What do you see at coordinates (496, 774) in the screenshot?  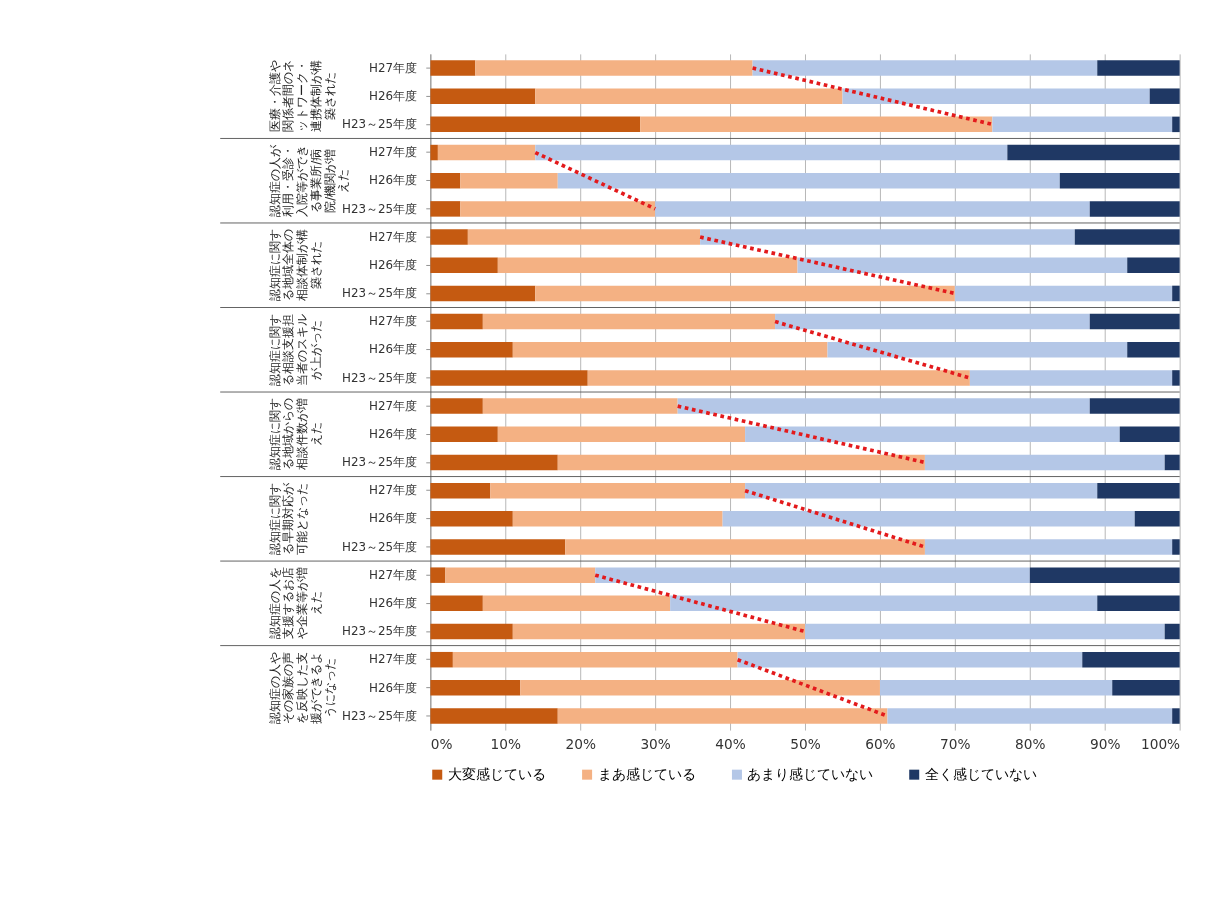 I see `legend-label: 大変感じている` at bounding box center [496, 774].